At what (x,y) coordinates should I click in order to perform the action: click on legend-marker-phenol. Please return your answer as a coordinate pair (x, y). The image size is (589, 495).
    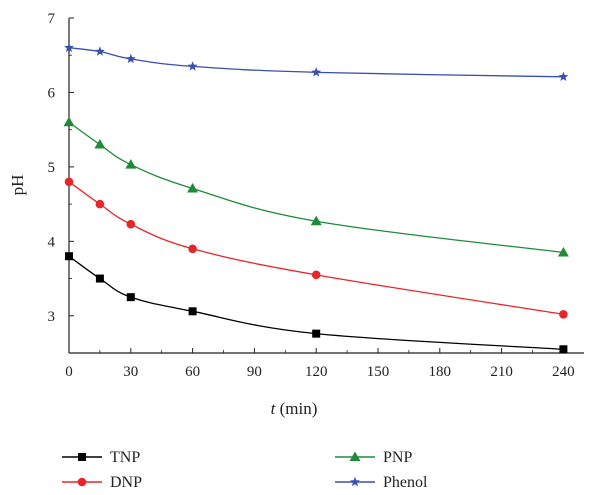
    Looking at the image, I should click on (355, 481).